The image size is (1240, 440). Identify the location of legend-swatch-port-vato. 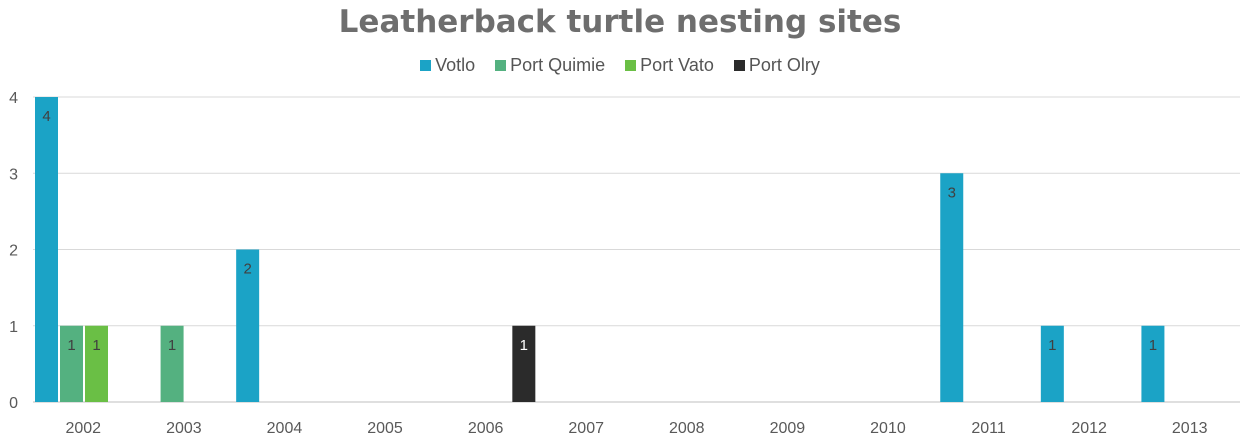
(631, 65).